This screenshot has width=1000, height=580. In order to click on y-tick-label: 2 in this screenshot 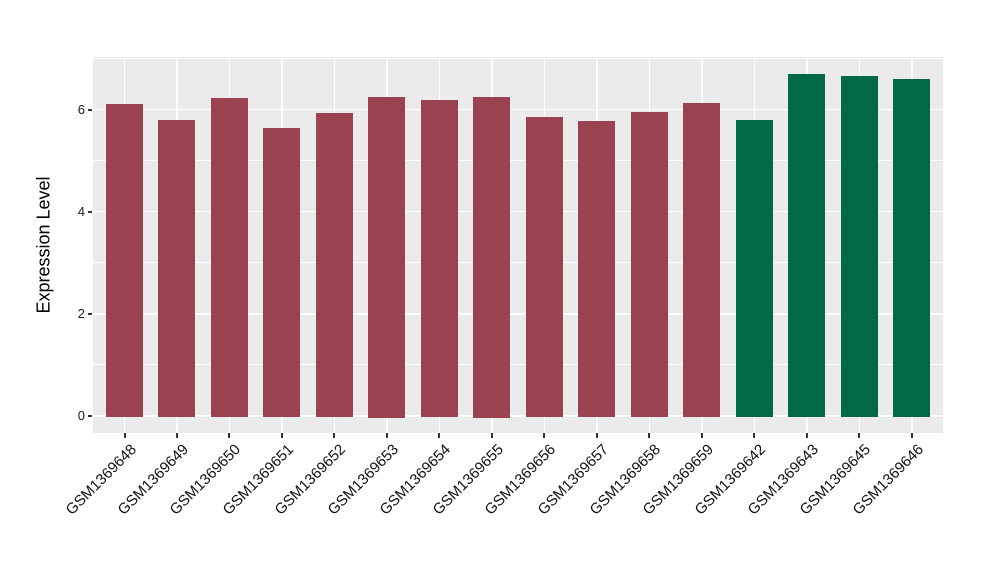, I will do `click(81, 313)`.